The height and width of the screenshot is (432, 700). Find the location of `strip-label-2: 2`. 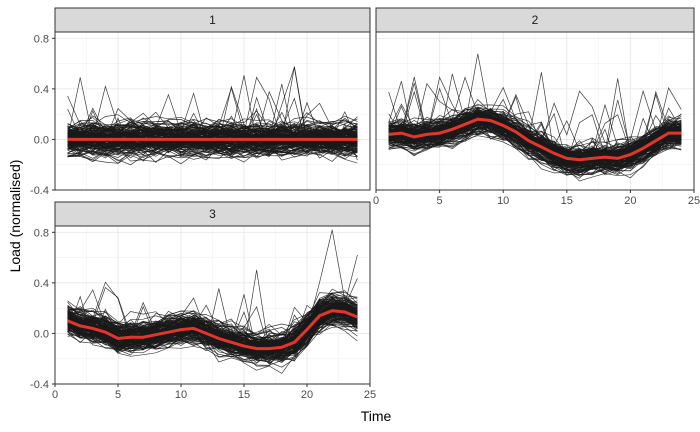

strip-label-2: 2 is located at coordinates (535, 20).